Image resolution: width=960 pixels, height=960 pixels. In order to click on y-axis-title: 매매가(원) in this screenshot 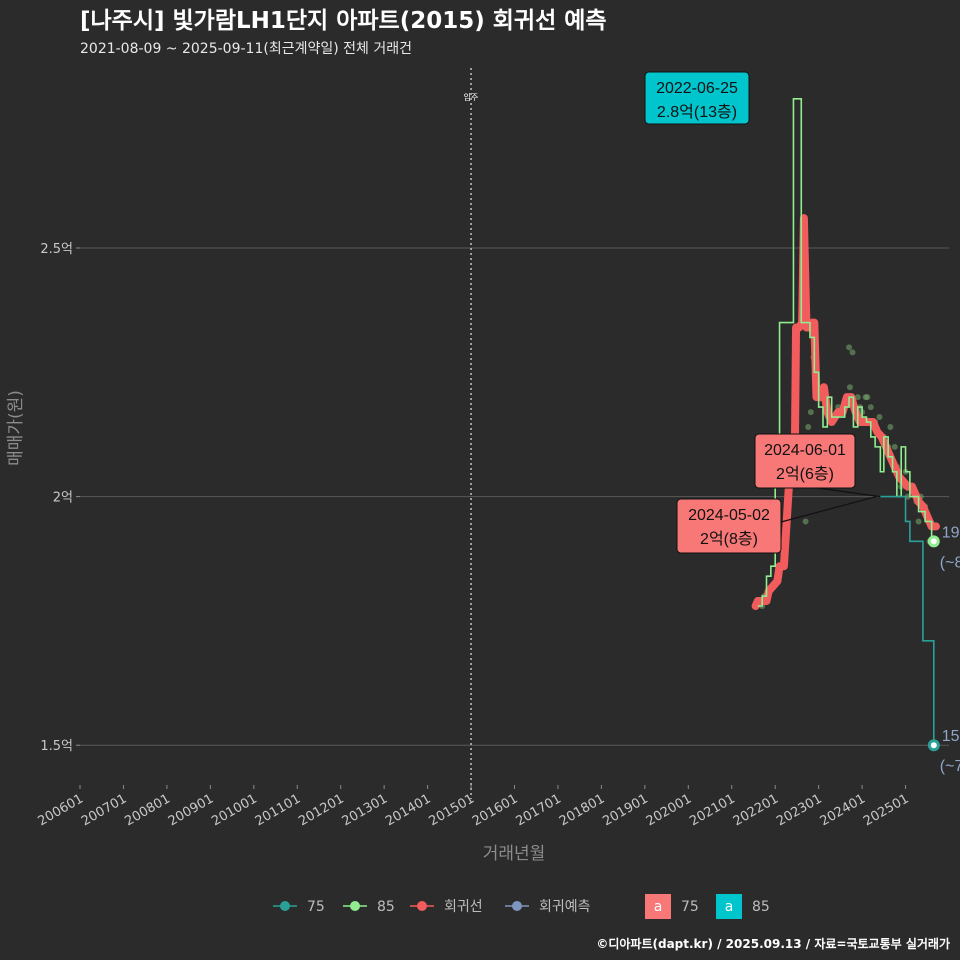, I will do `click(16, 428)`.